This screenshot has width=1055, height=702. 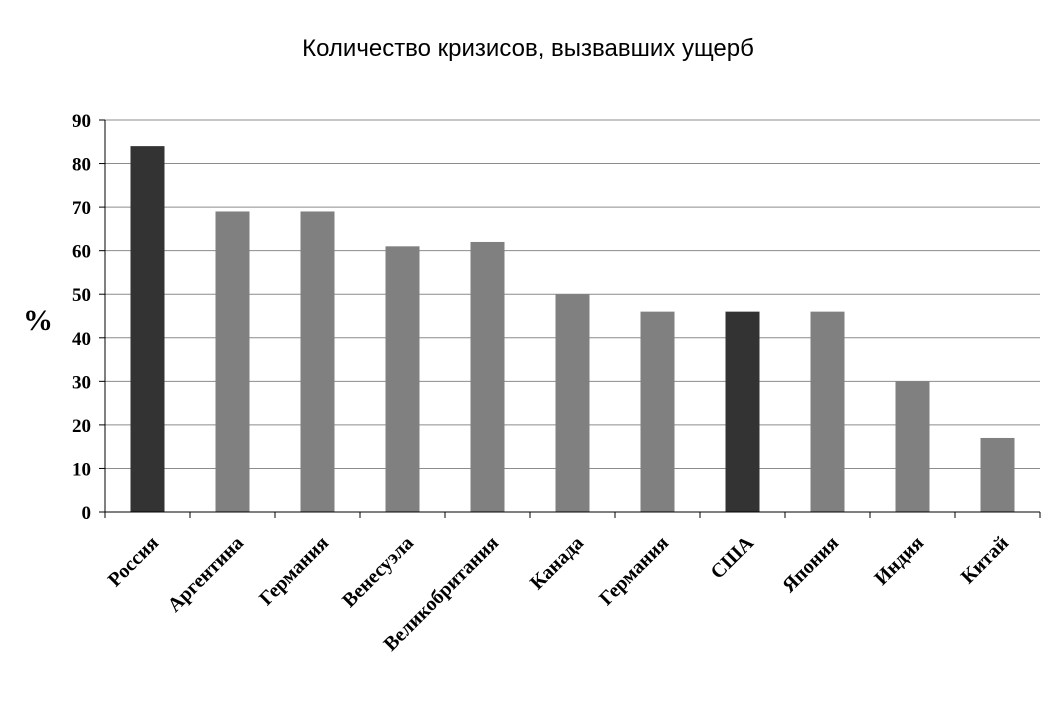 What do you see at coordinates (81, 382) in the screenshot?
I see `y-tick-label: 30` at bounding box center [81, 382].